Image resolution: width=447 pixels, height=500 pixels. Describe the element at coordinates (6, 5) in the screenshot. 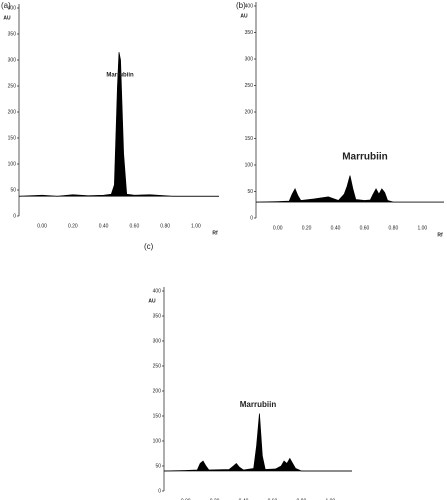

I see `panel-label: (a)` at that location.